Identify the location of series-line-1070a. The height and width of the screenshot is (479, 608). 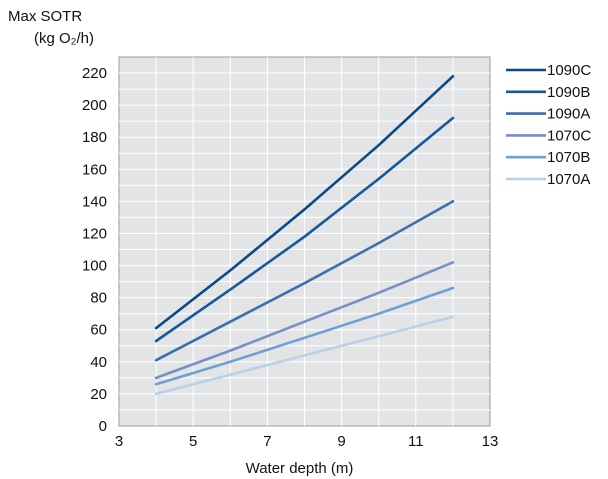
(304, 355).